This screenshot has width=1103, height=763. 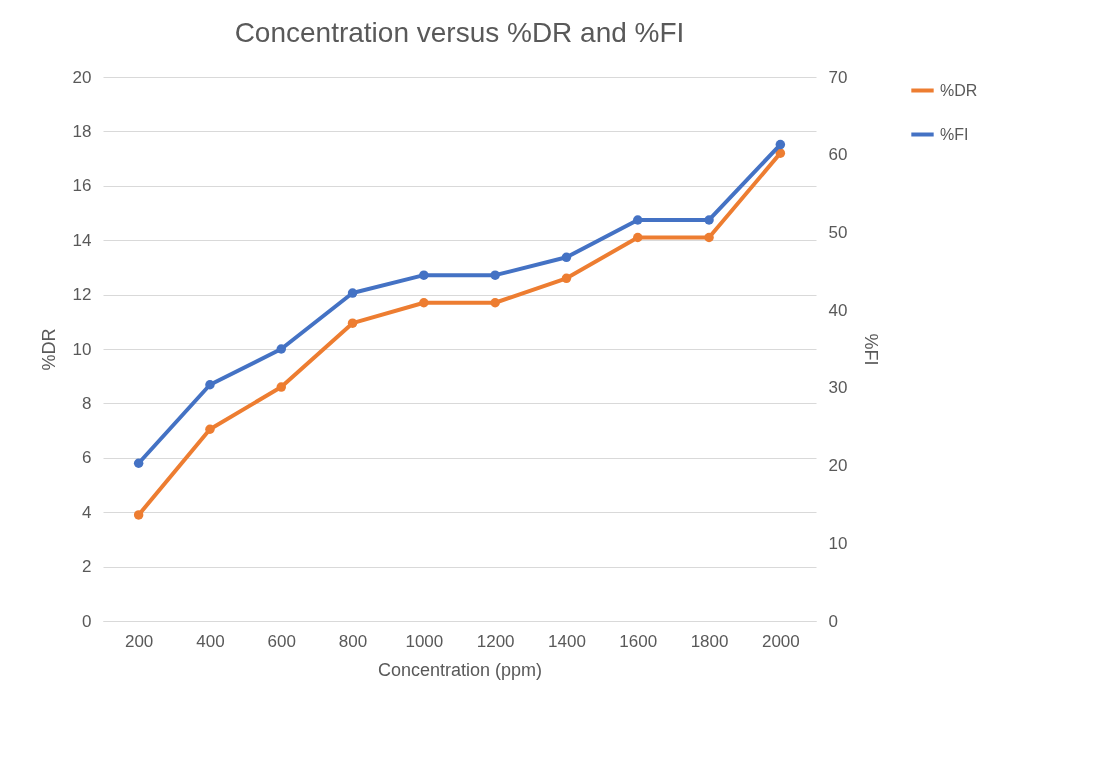 I want to click on y-tick-label: 16, so click(x=82, y=186).